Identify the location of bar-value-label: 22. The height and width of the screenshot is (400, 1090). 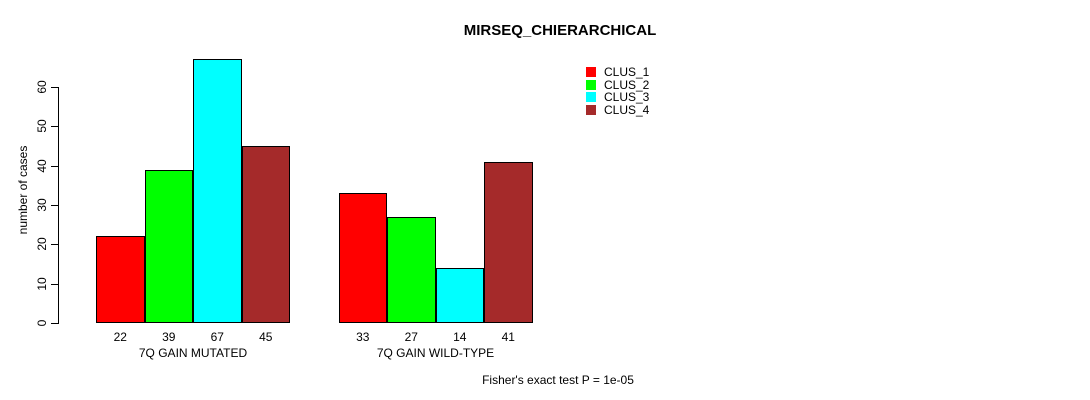
(120, 337).